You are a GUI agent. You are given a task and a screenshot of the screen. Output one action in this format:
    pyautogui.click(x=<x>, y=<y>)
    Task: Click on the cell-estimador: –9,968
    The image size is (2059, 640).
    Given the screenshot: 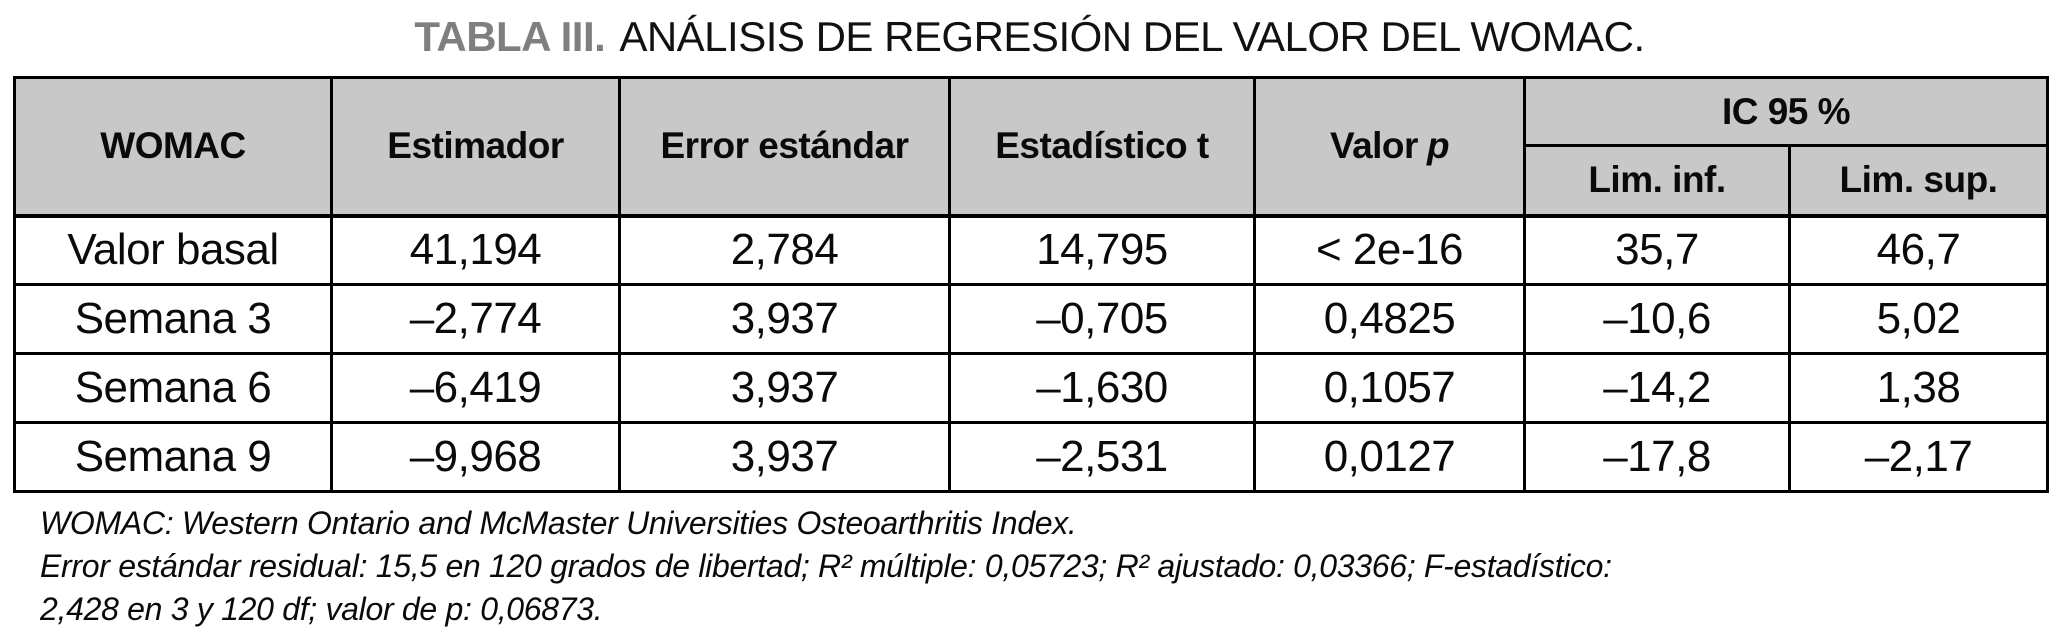 What is the action you would take?
    pyautogui.click(x=475, y=457)
    